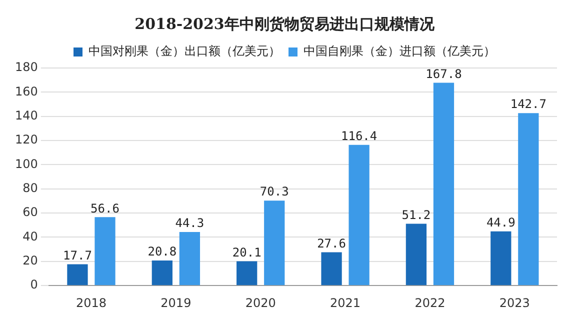 The width and height of the screenshot is (575, 326). I want to click on y-tick-label: 140, so click(26, 115).